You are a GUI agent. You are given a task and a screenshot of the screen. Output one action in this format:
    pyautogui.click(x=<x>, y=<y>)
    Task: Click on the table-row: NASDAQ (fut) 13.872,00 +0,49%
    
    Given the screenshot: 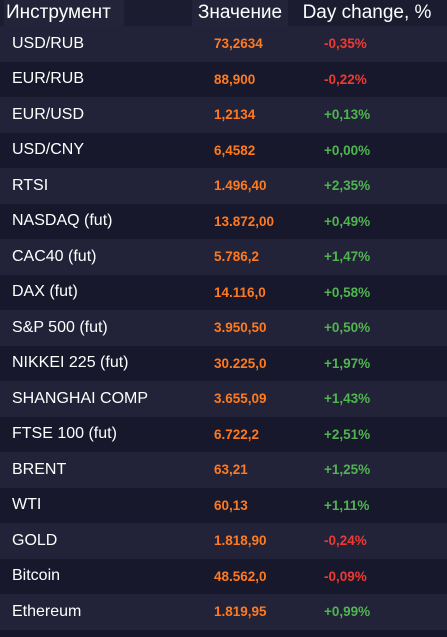 What is the action you would take?
    pyautogui.click(x=223, y=221)
    